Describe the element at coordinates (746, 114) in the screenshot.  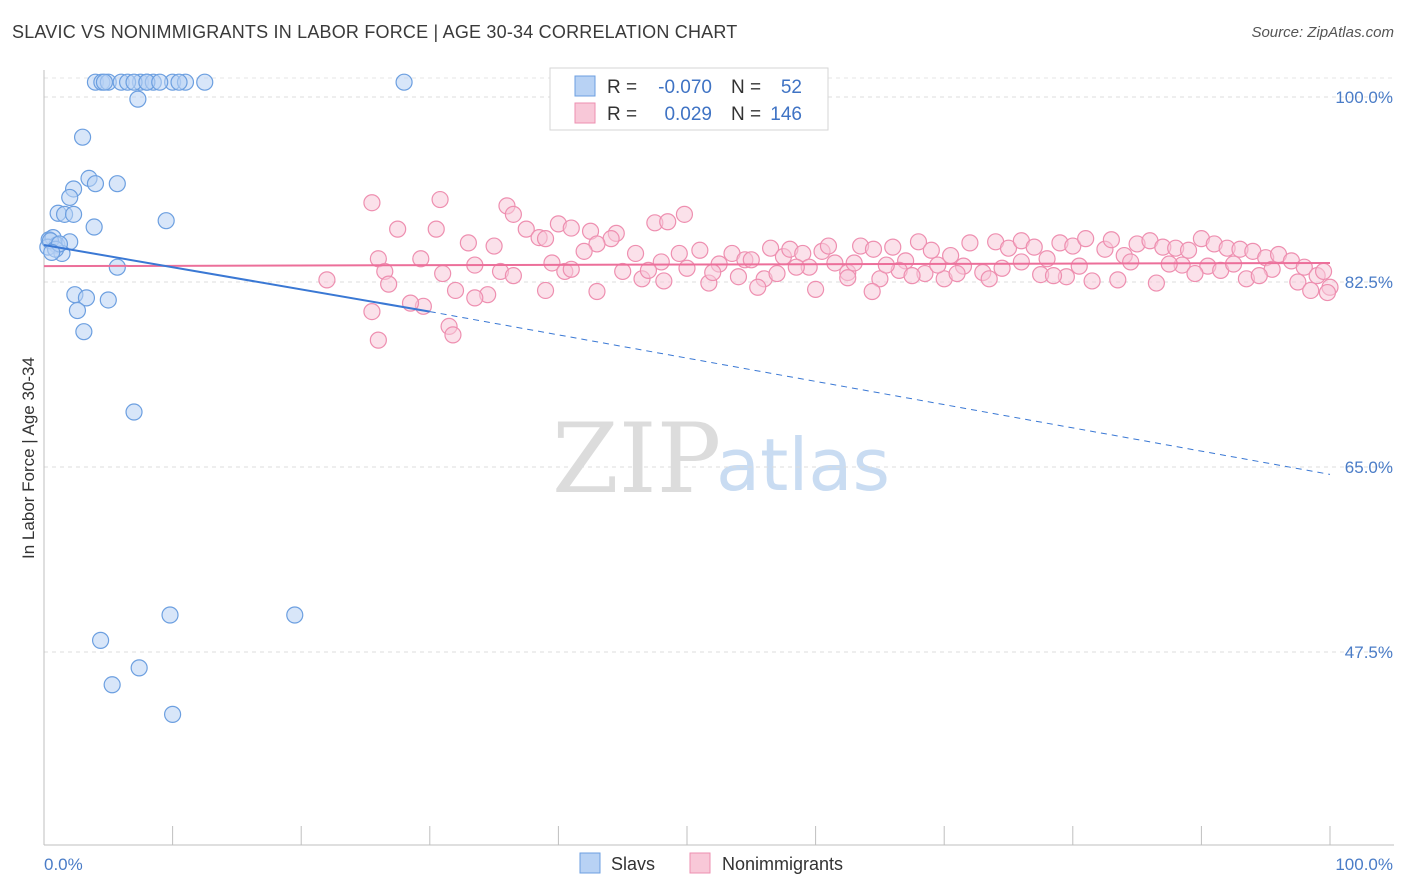
I see `legend-n-label-nonimm: N =` at that location.